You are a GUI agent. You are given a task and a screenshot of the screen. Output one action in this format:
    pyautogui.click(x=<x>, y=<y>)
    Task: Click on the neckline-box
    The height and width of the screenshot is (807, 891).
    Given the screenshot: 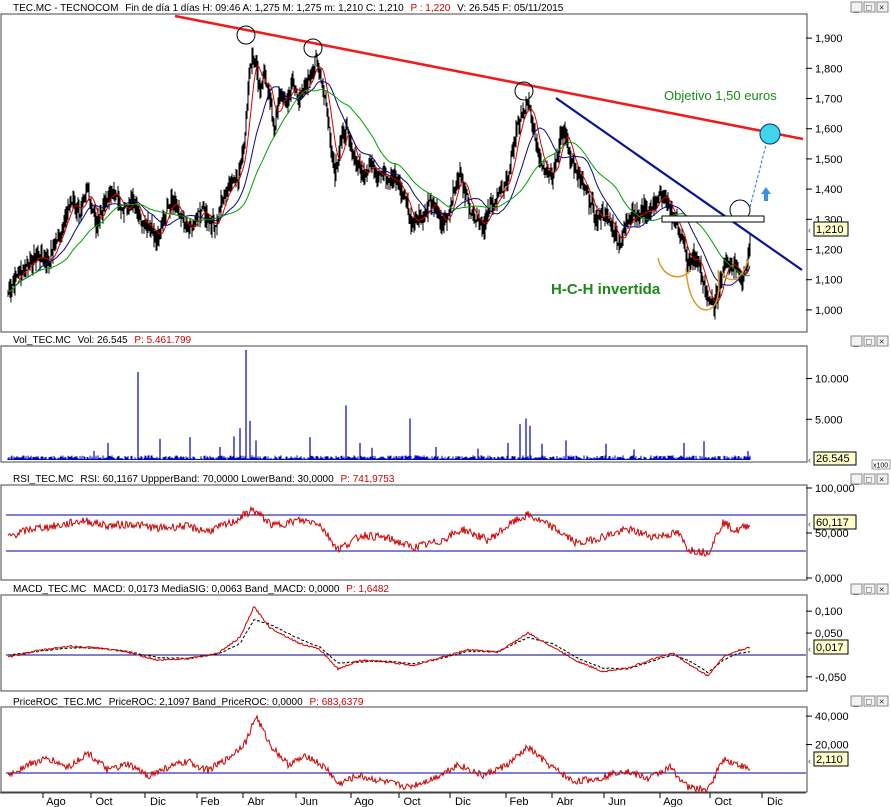 What is the action you would take?
    pyautogui.click(x=713, y=219)
    